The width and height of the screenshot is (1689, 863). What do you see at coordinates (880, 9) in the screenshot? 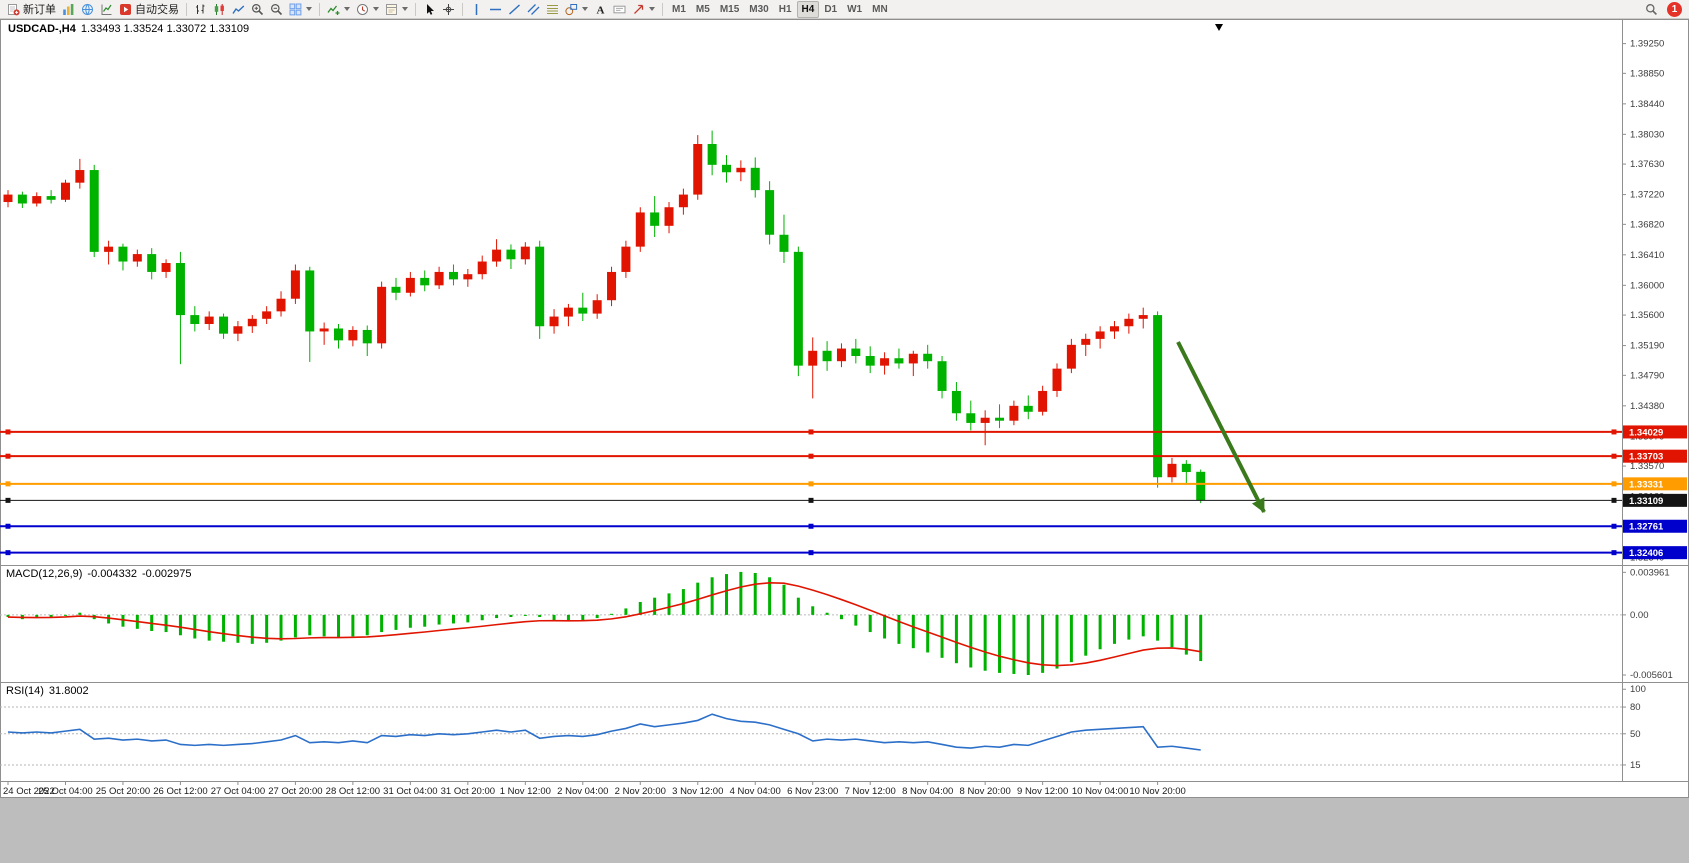
I see `timeframe-mn-button: MN` at bounding box center [880, 9].